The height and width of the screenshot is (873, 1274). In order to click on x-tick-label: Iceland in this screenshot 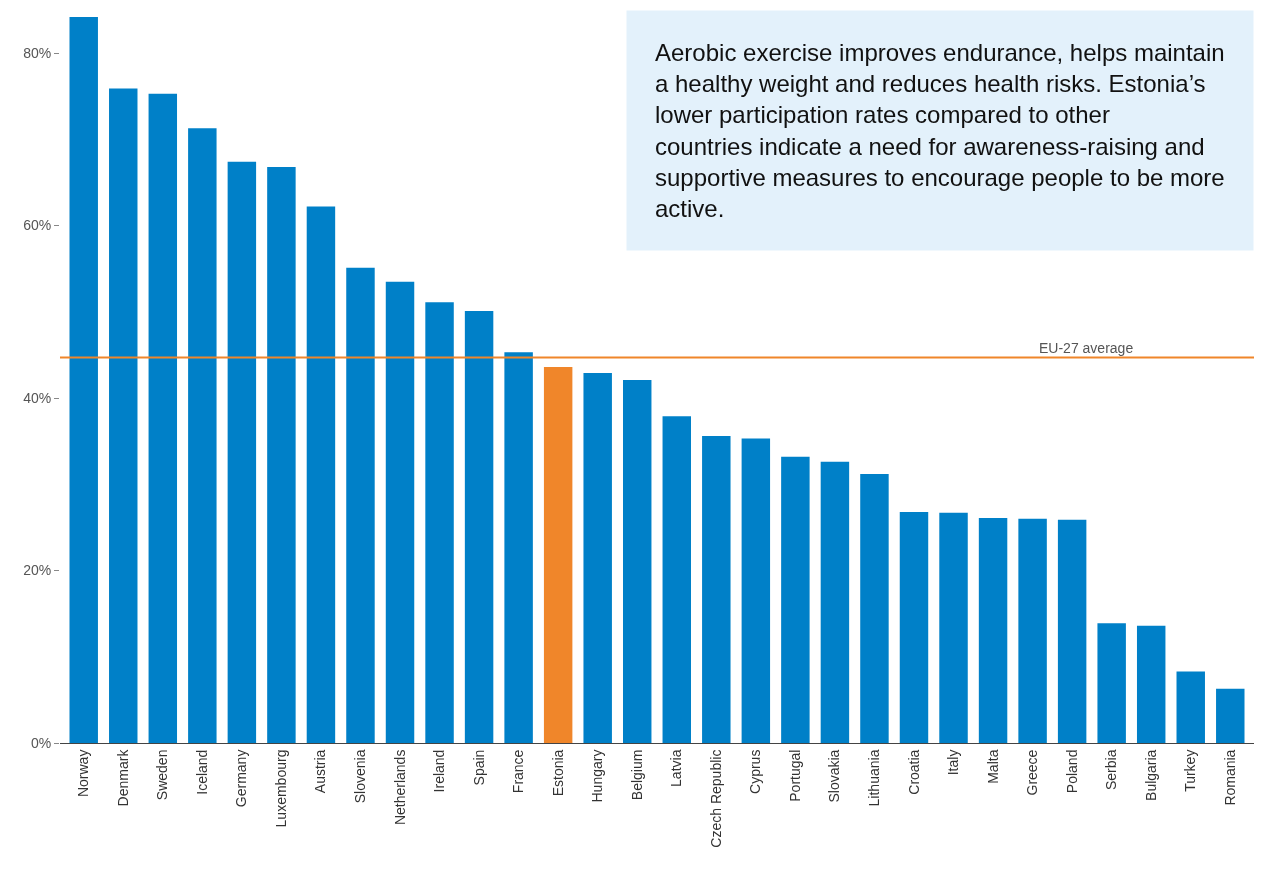, I will do `click(201, 772)`.